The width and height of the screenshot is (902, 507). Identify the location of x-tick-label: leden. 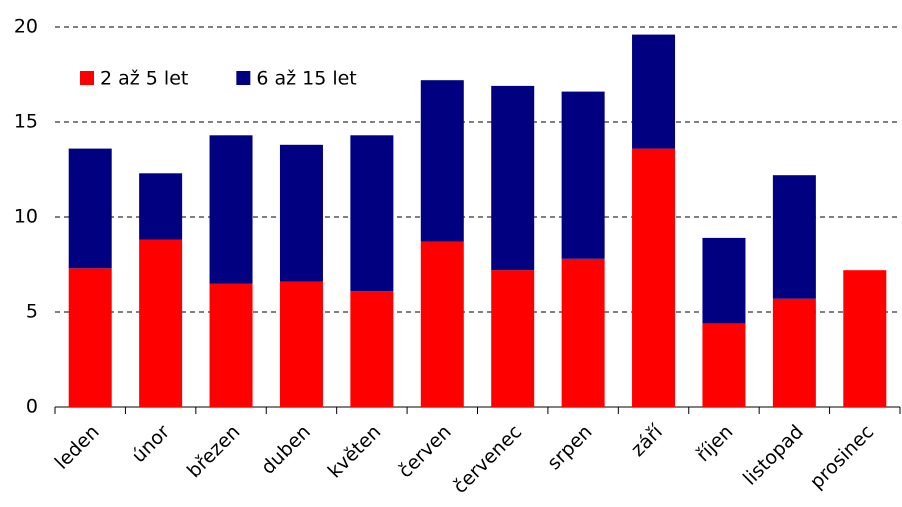
(77, 447).